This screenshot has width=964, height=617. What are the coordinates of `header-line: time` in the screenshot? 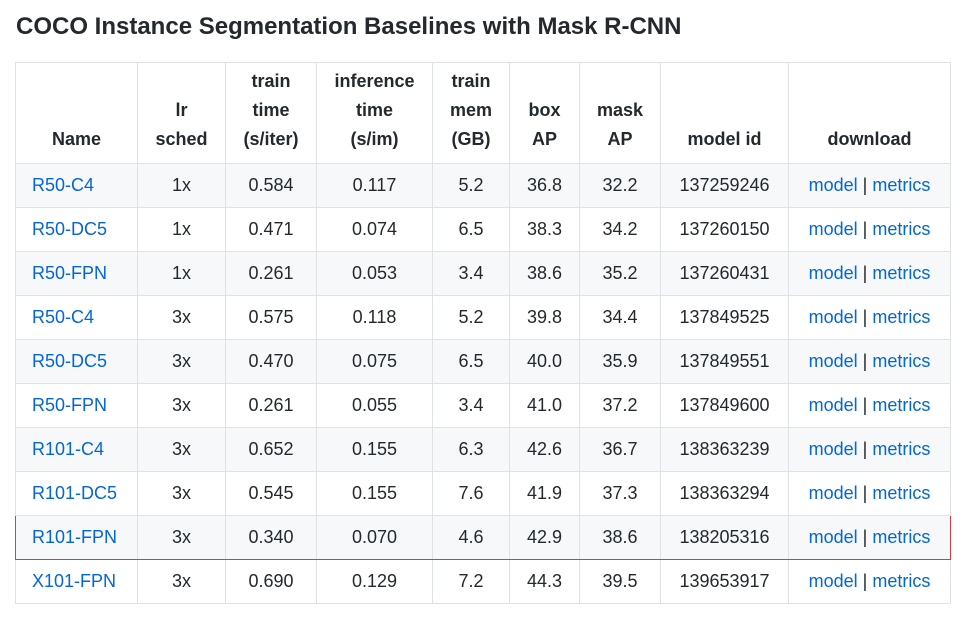 It's located at (374, 110).